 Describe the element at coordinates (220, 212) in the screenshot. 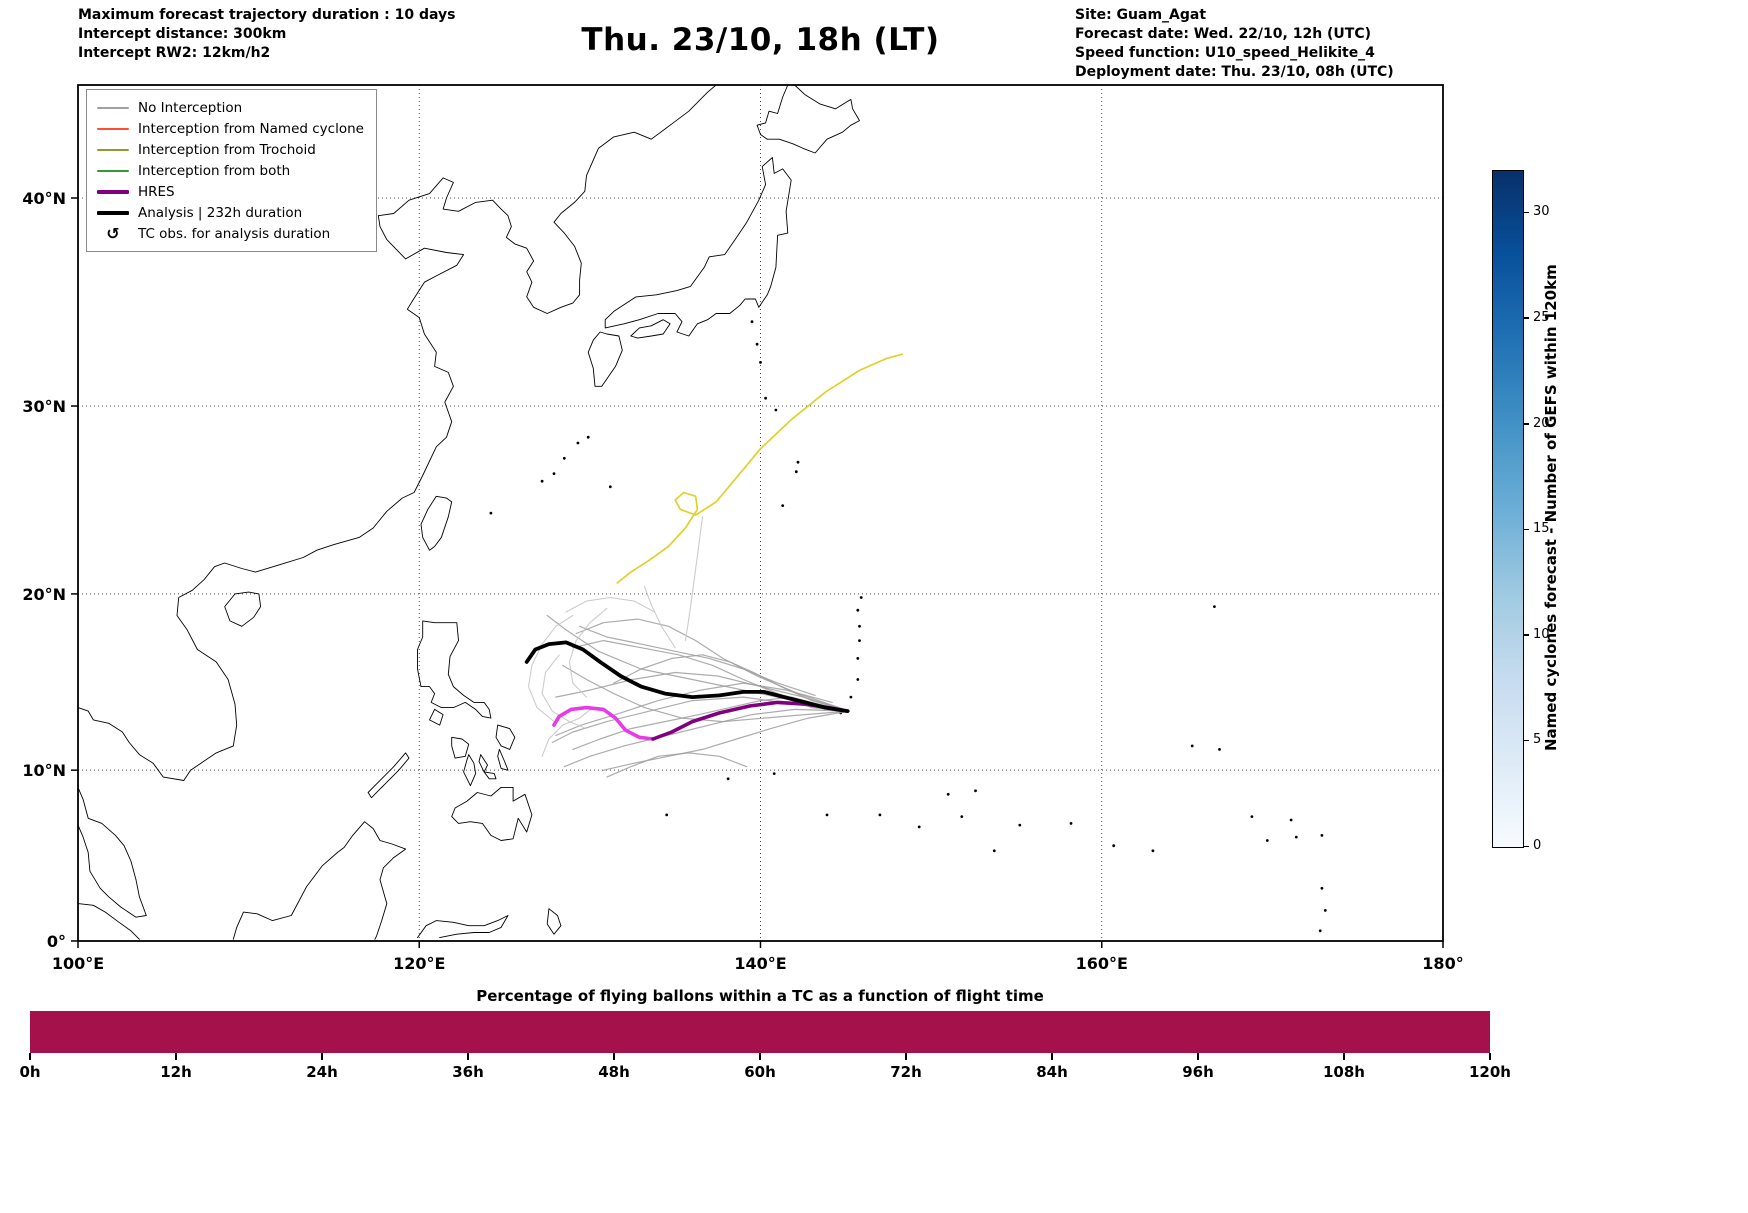

I see `legend-item-label: Analysis | 232h duration` at that location.